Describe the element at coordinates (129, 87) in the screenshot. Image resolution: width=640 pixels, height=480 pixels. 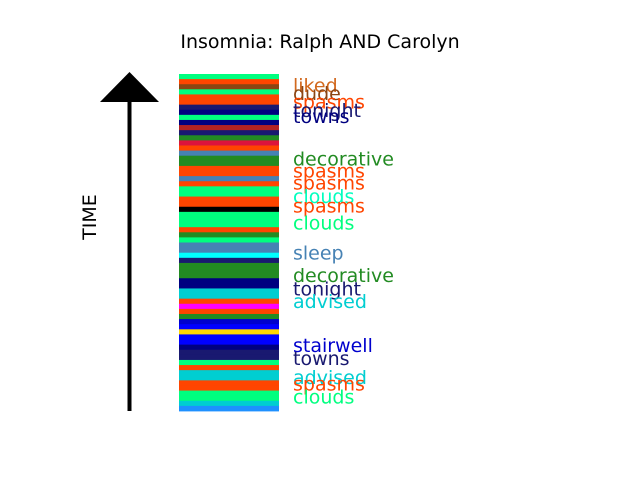
I see `time-arrow-head` at that location.